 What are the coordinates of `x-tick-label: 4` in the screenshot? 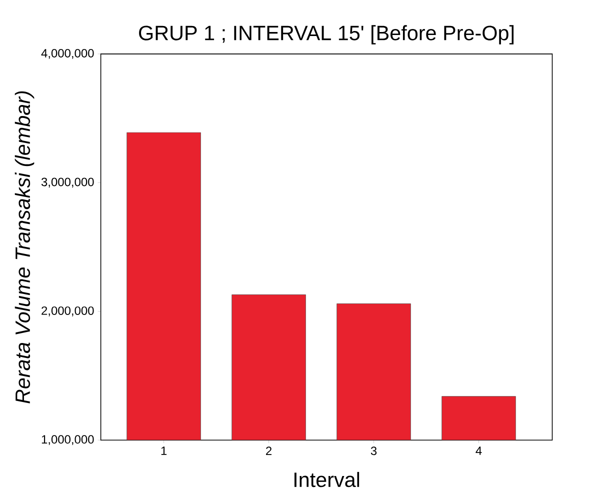 It's located at (479, 450).